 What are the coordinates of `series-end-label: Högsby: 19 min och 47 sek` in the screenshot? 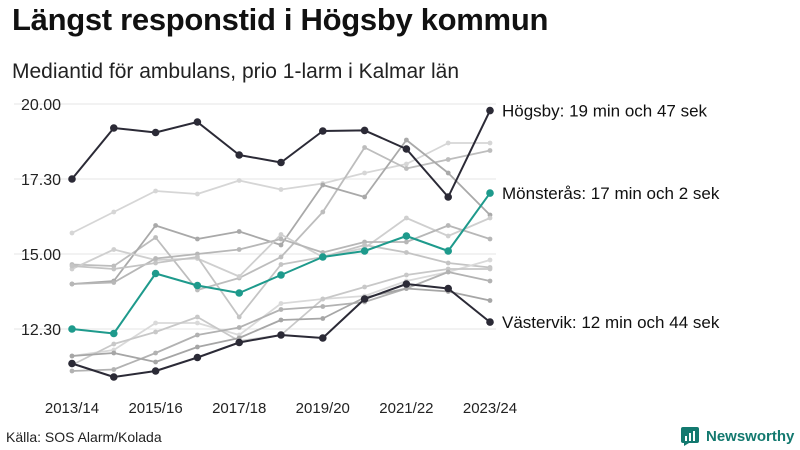 It's located at (605, 111).